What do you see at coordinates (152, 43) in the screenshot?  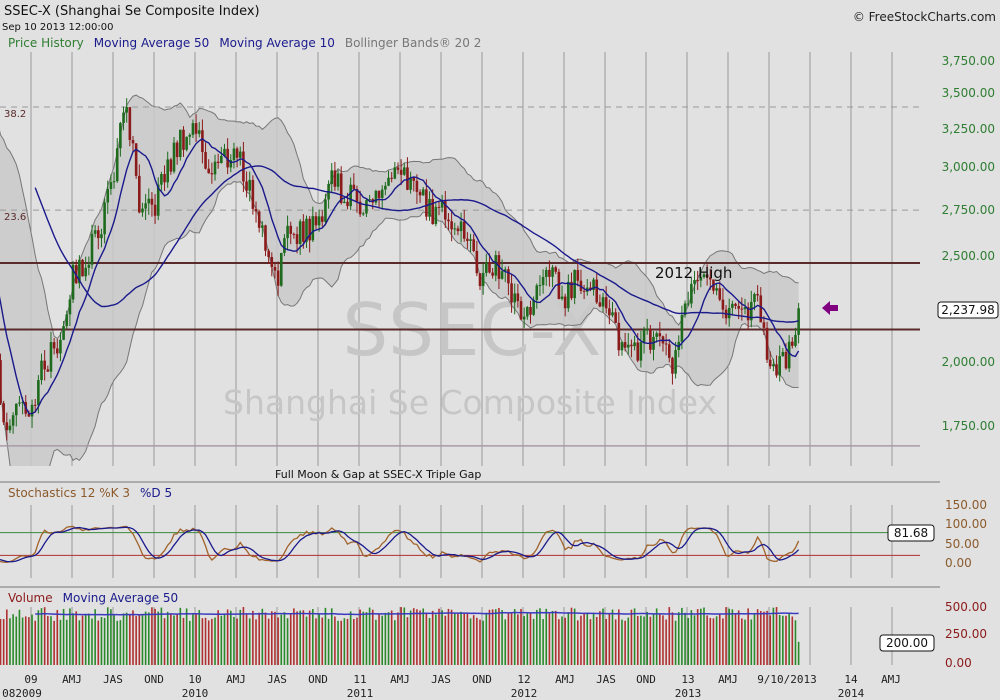 I see `legend-ma50: Moving Average 50` at bounding box center [152, 43].